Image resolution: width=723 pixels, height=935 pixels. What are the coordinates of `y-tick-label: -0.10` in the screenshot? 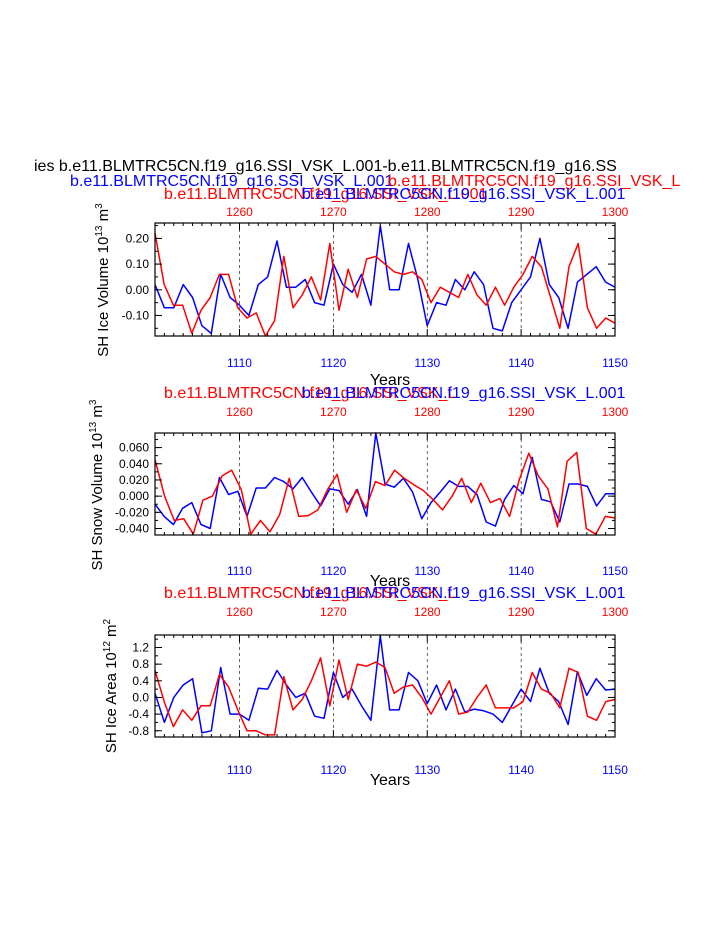 It's located at (136, 315).